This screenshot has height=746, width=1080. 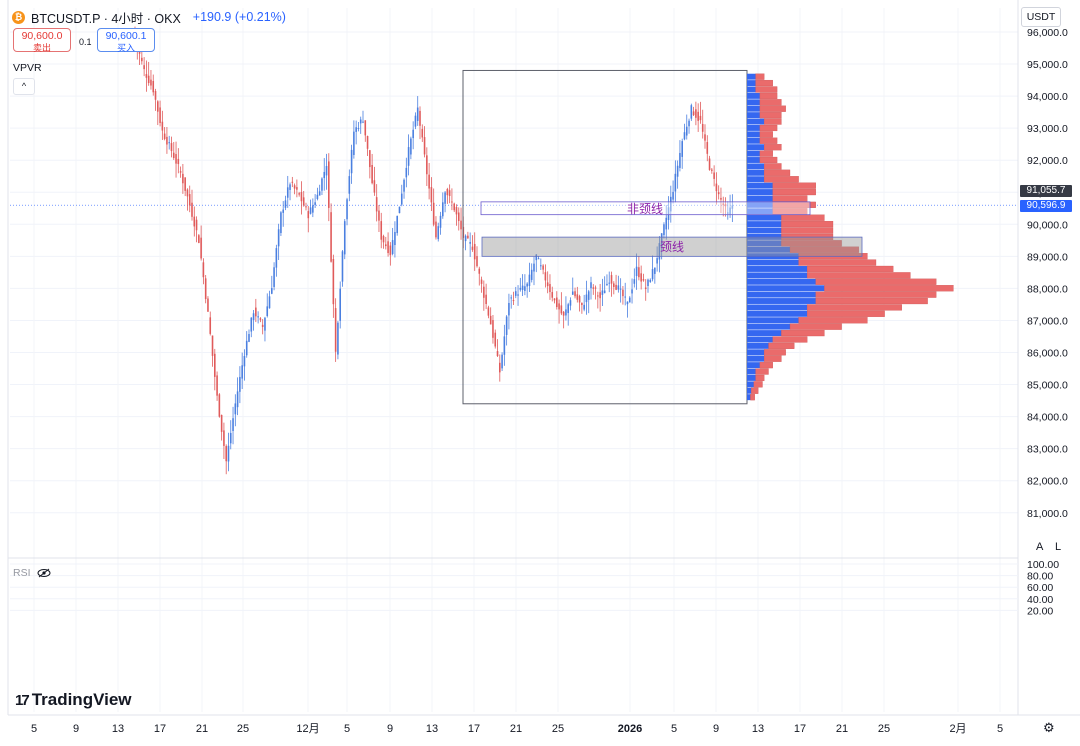 What do you see at coordinates (243, 729) in the screenshot?
I see `x-tick-label: 25` at bounding box center [243, 729].